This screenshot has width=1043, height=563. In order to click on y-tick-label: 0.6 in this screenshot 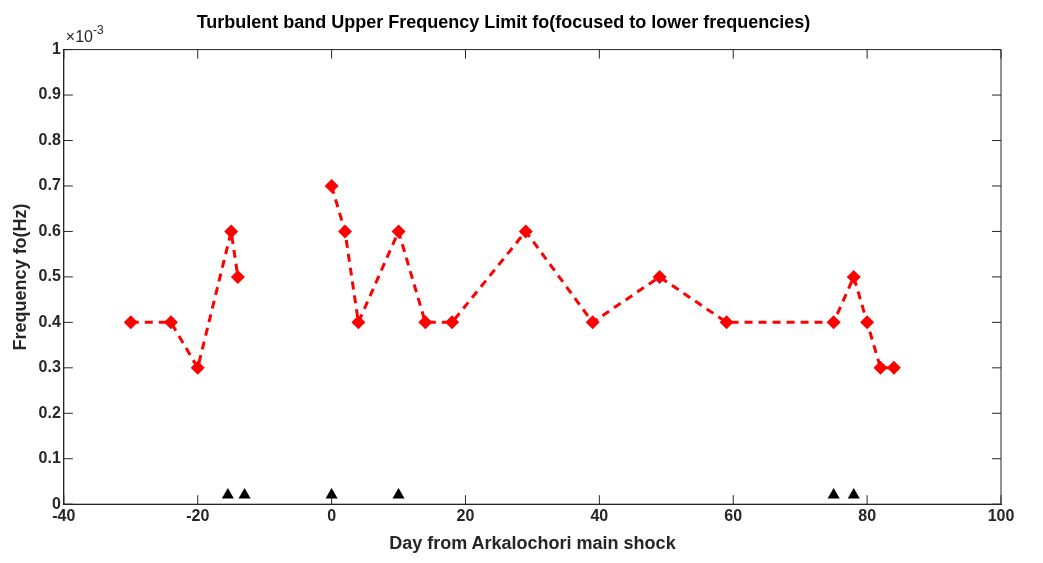, I will do `click(49, 230)`.